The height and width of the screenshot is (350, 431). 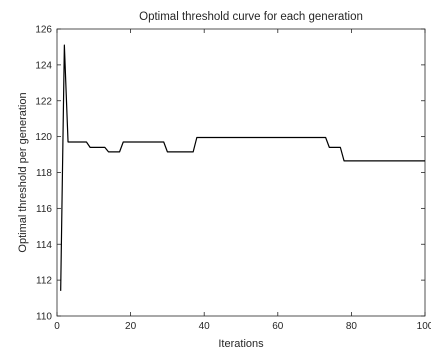 I want to click on x-tick-label: 60, so click(x=278, y=326).